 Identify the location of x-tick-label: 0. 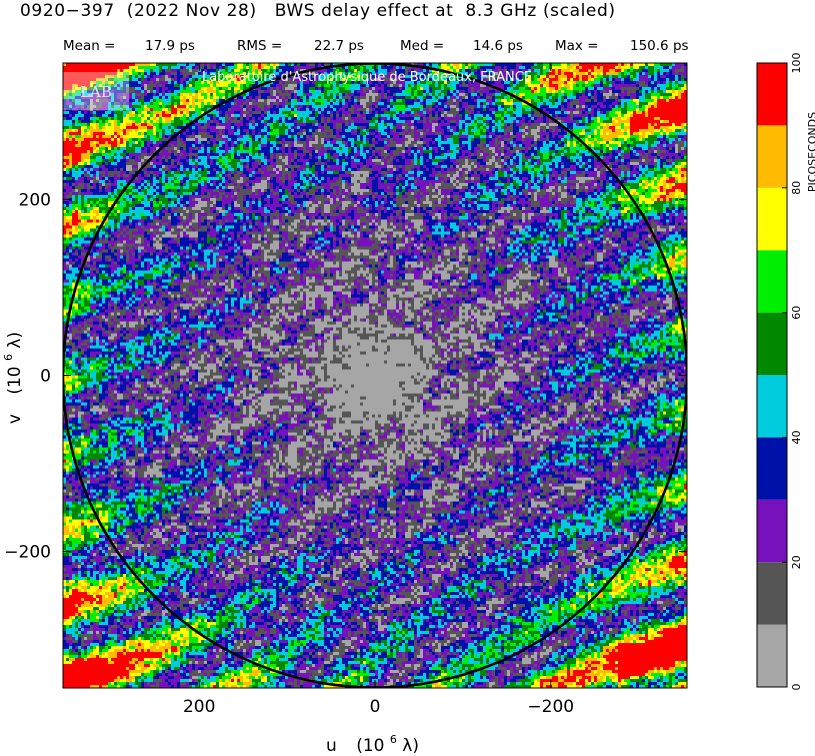
(375, 707).